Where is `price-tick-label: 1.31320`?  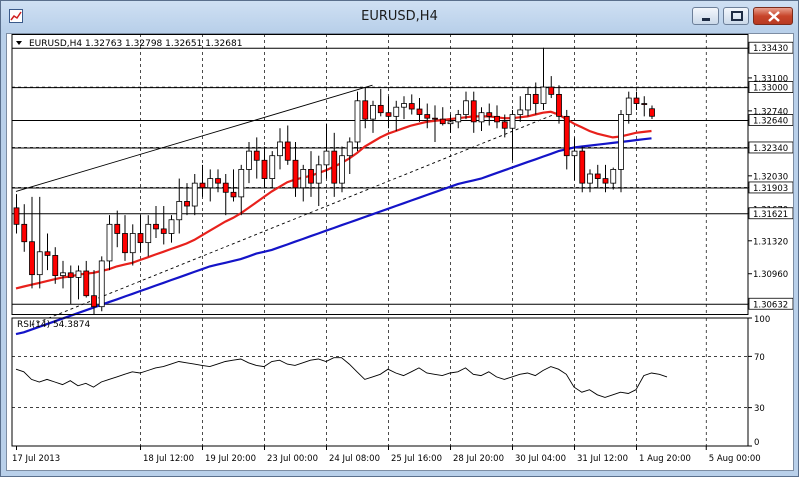 price-tick-label: 1.31320 is located at coordinates (770, 242).